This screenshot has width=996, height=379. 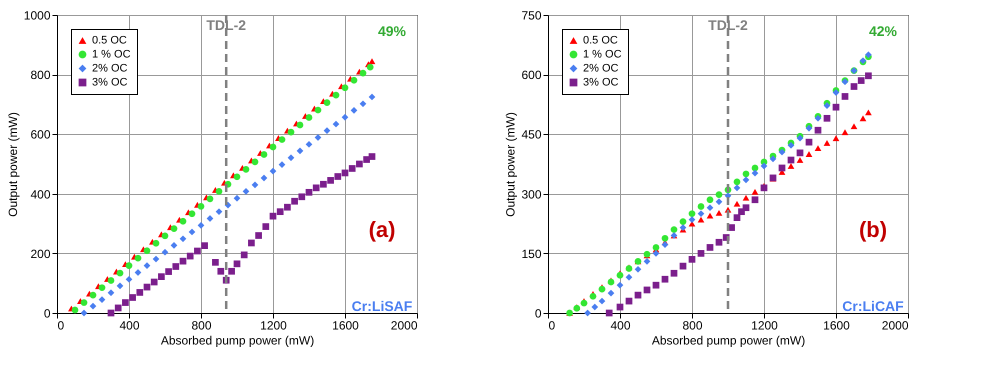 What do you see at coordinates (40, 253) in the screenshot?
I see `y-tick-label: 200` at bounding box center [40, 253].